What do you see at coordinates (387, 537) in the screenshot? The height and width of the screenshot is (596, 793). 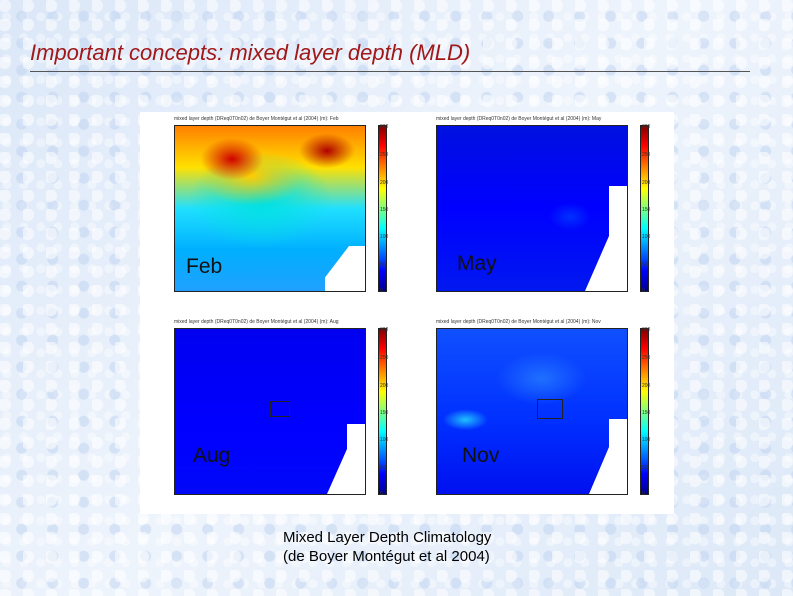 I see `caption-line-1: Mixed Layer Depth Climatology` at bounding box center [387, 537].